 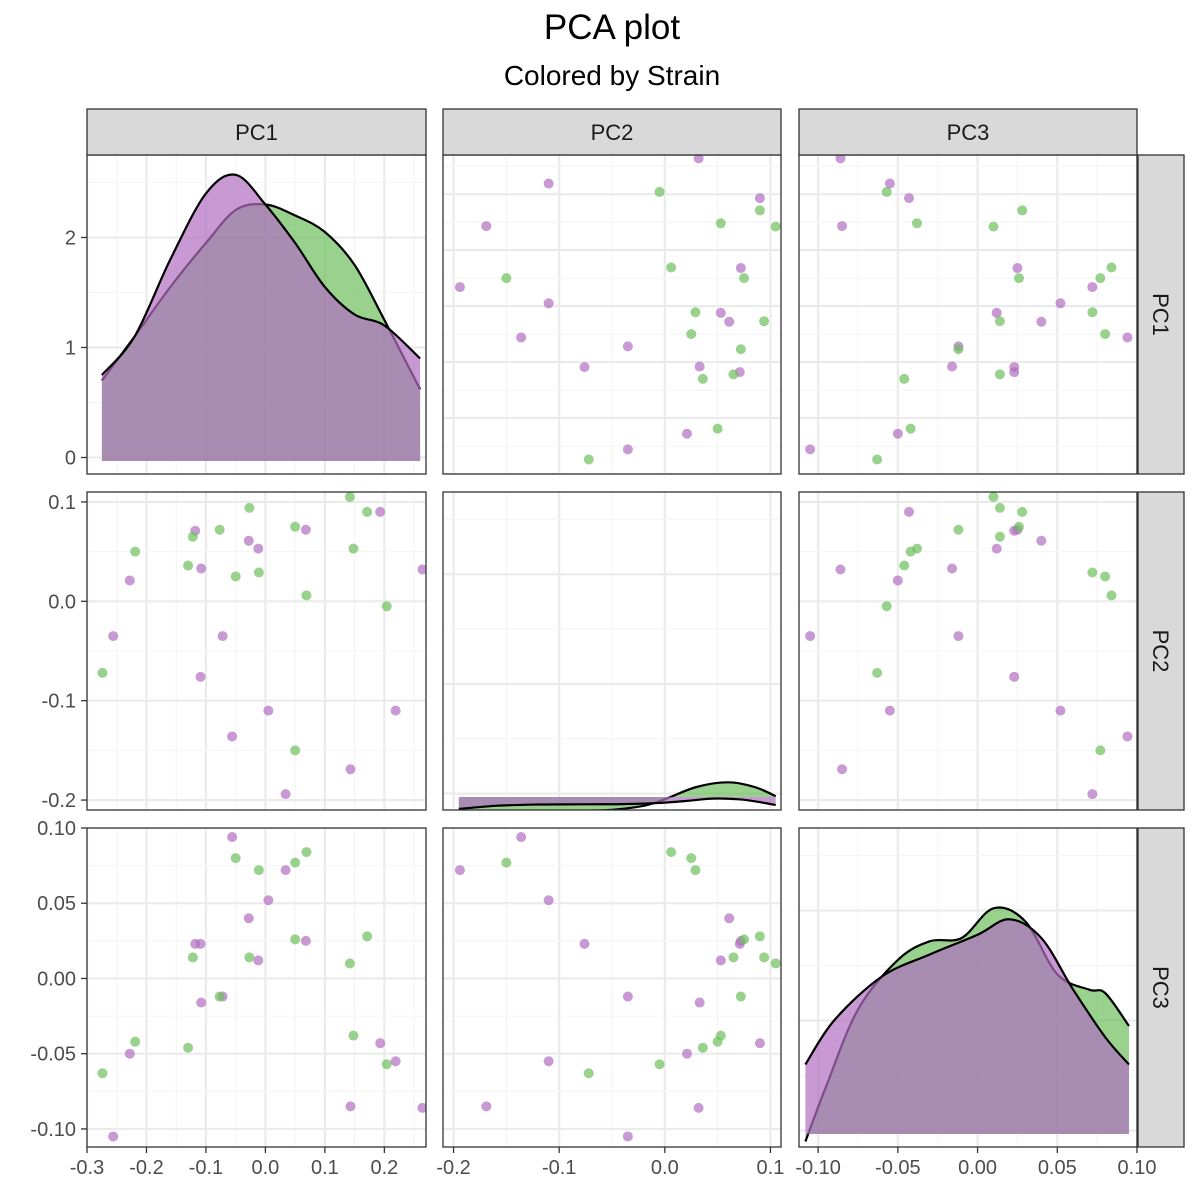 What do you see at coordinates (612, 314) in the screenshot?
I see `panel-PC1-PC2` at bounding box center [612, 314].